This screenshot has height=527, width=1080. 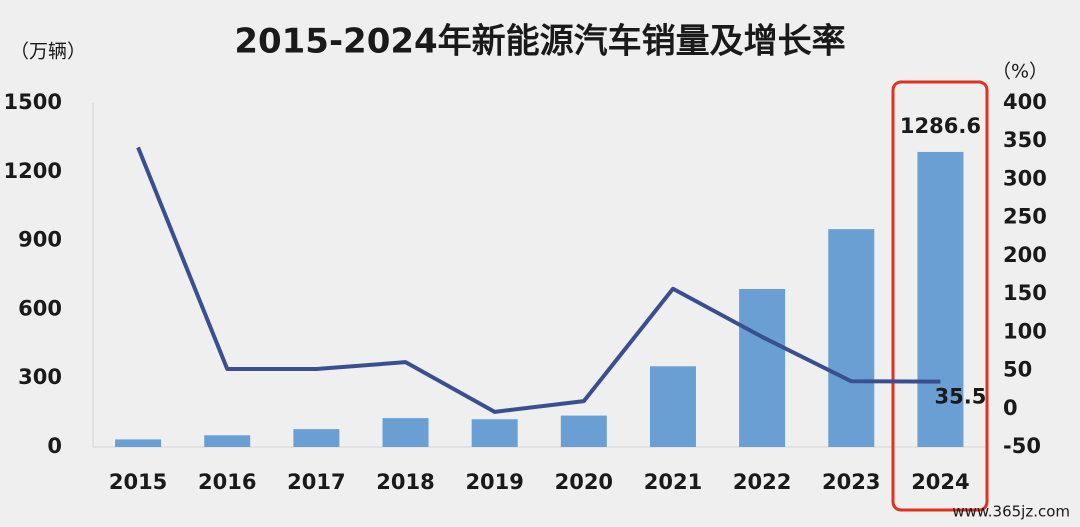 What do you see at coordinates (54, 446) in the screenshot?
I see `y-tick-label: 0` at bounding box center [54, 446].